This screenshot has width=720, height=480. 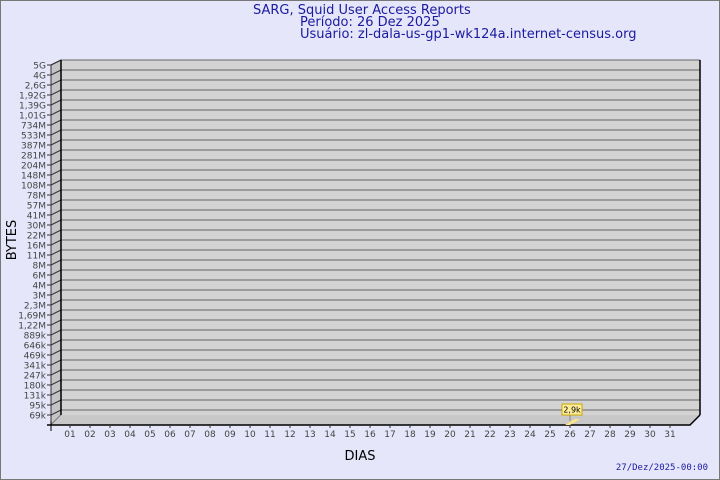 I want to click on y-tick-label: 95k, so click(x=37, y=407).